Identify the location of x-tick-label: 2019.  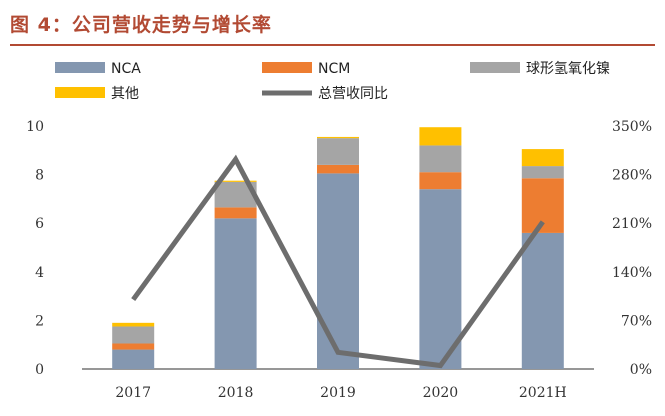
(338, 393).